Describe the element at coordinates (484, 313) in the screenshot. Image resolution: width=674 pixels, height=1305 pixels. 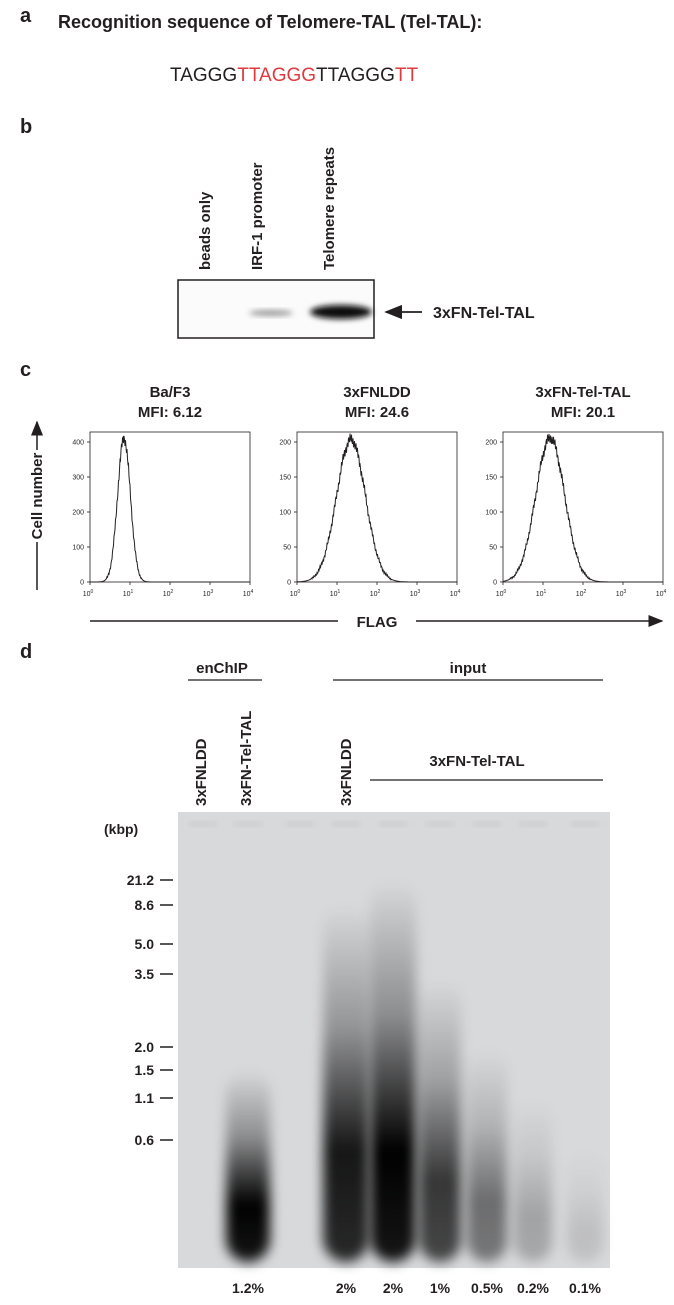
I see `band-label: 3xFN-Tel-TAL` at that location.